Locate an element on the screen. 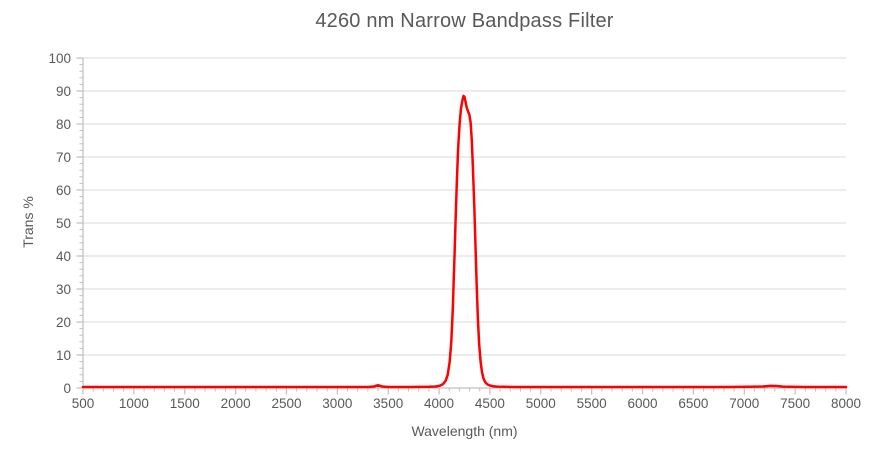 The image size is (877, 457). y-tick-label: 100 is located at coordinates (59, 58).